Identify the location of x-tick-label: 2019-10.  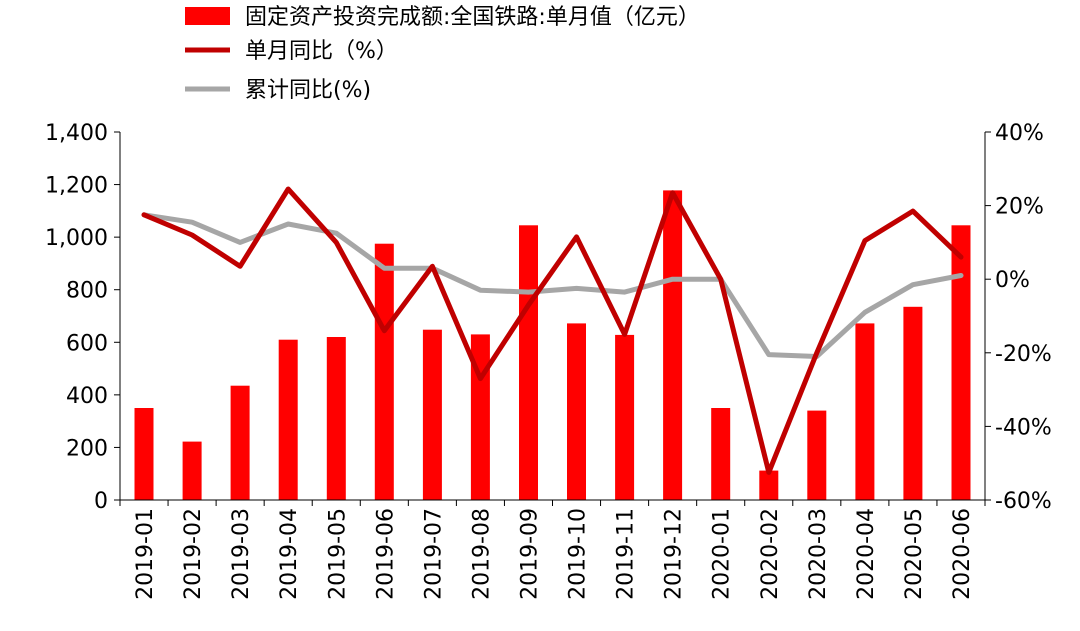
(578, 554).